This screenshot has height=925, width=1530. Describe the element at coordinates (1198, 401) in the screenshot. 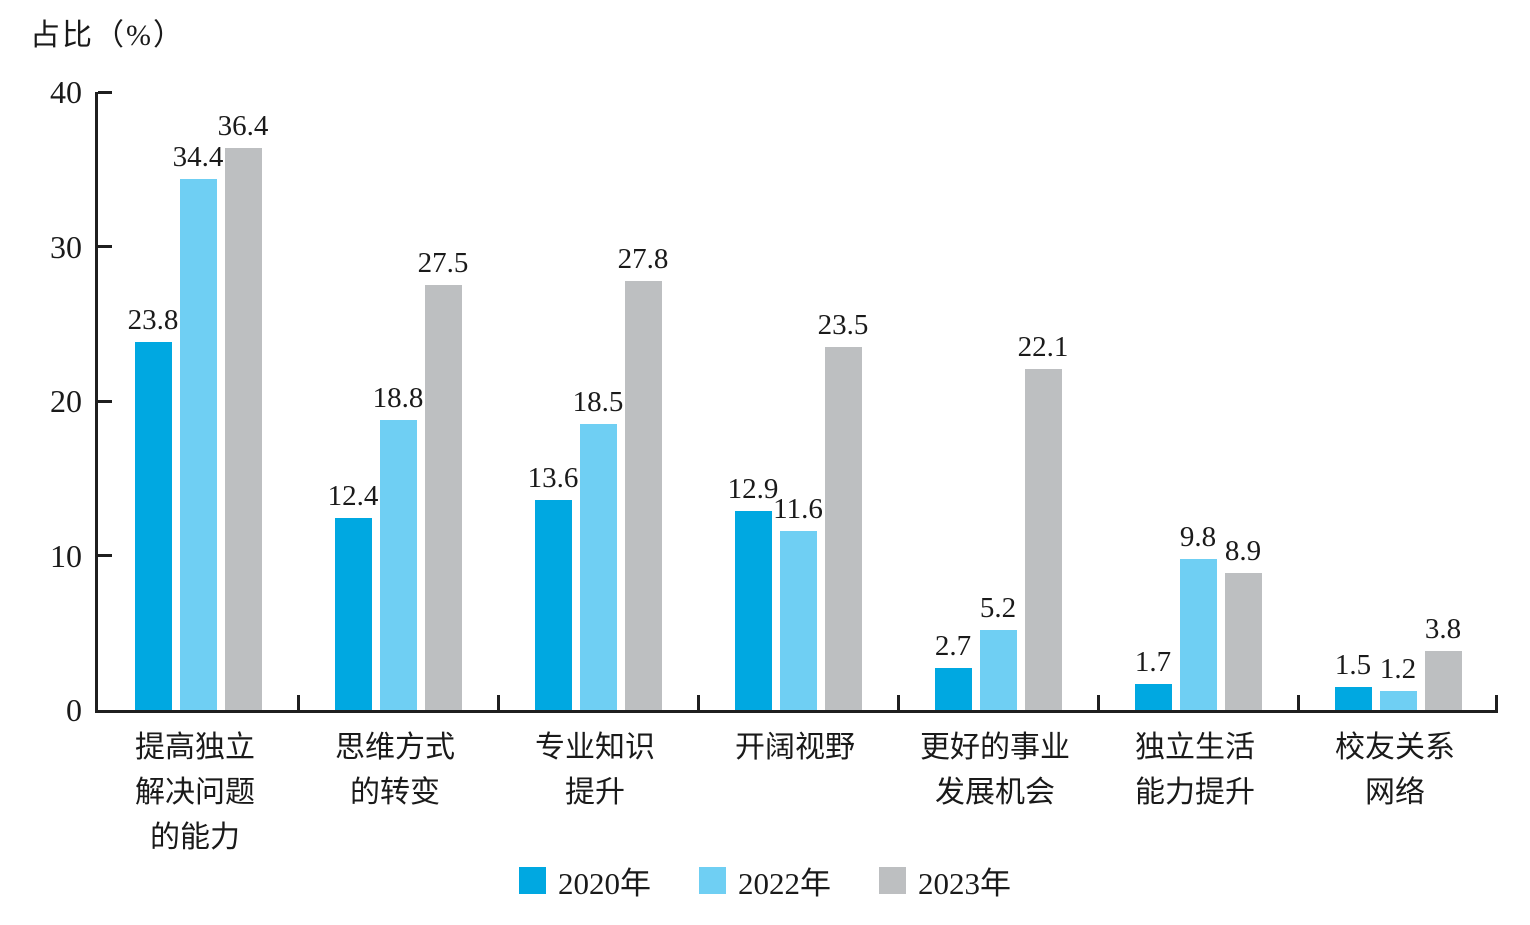

I see `bar-group: 1.7 9.8 8.9` at that location.